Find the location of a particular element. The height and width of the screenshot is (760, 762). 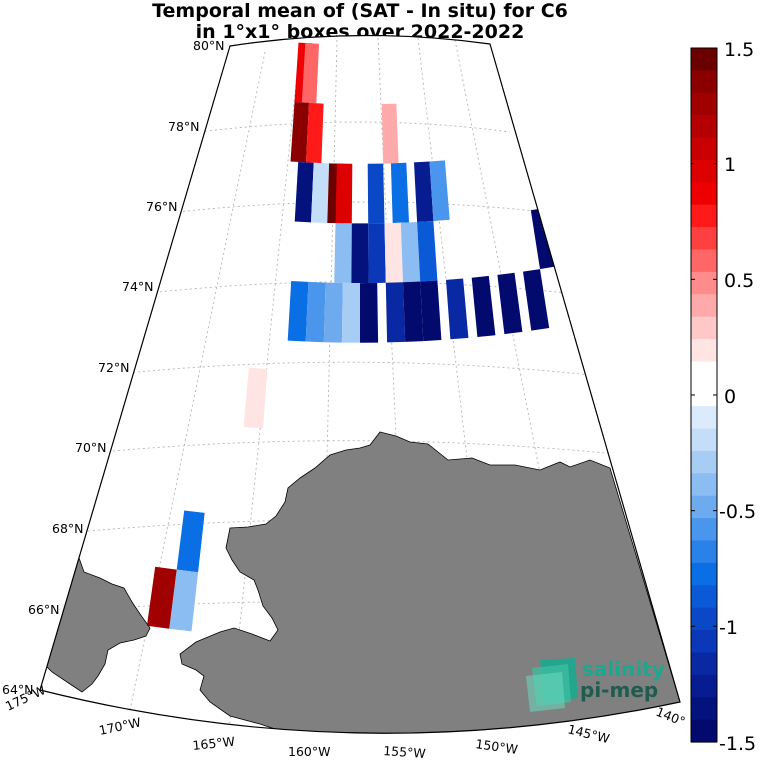

lon-label-165w: 165°W is located at coordinates (214, 743).